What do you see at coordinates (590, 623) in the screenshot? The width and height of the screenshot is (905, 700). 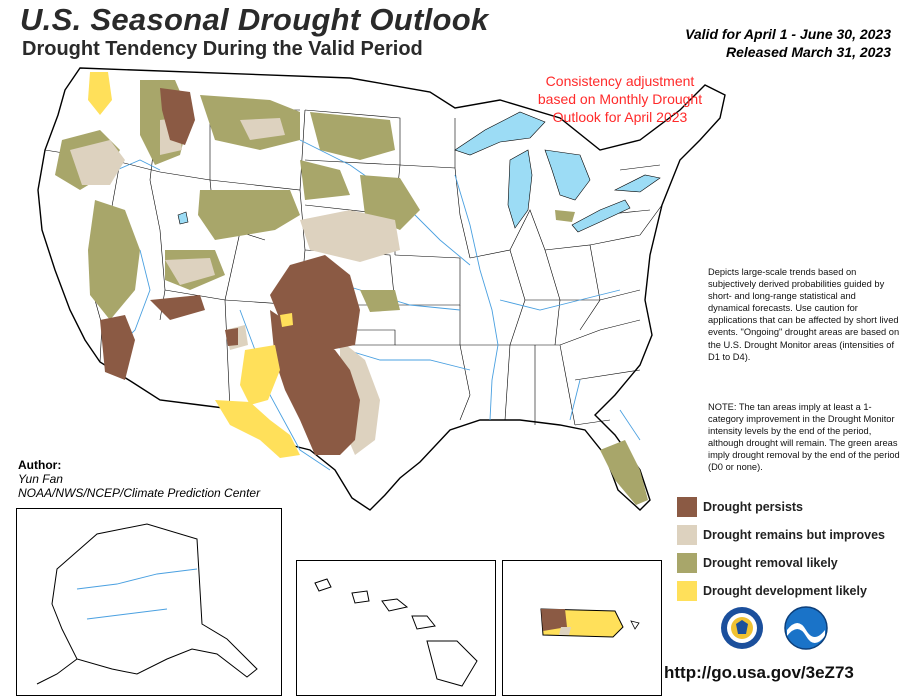 I see `puerto-rico-map` at bounding box center [590, 623].